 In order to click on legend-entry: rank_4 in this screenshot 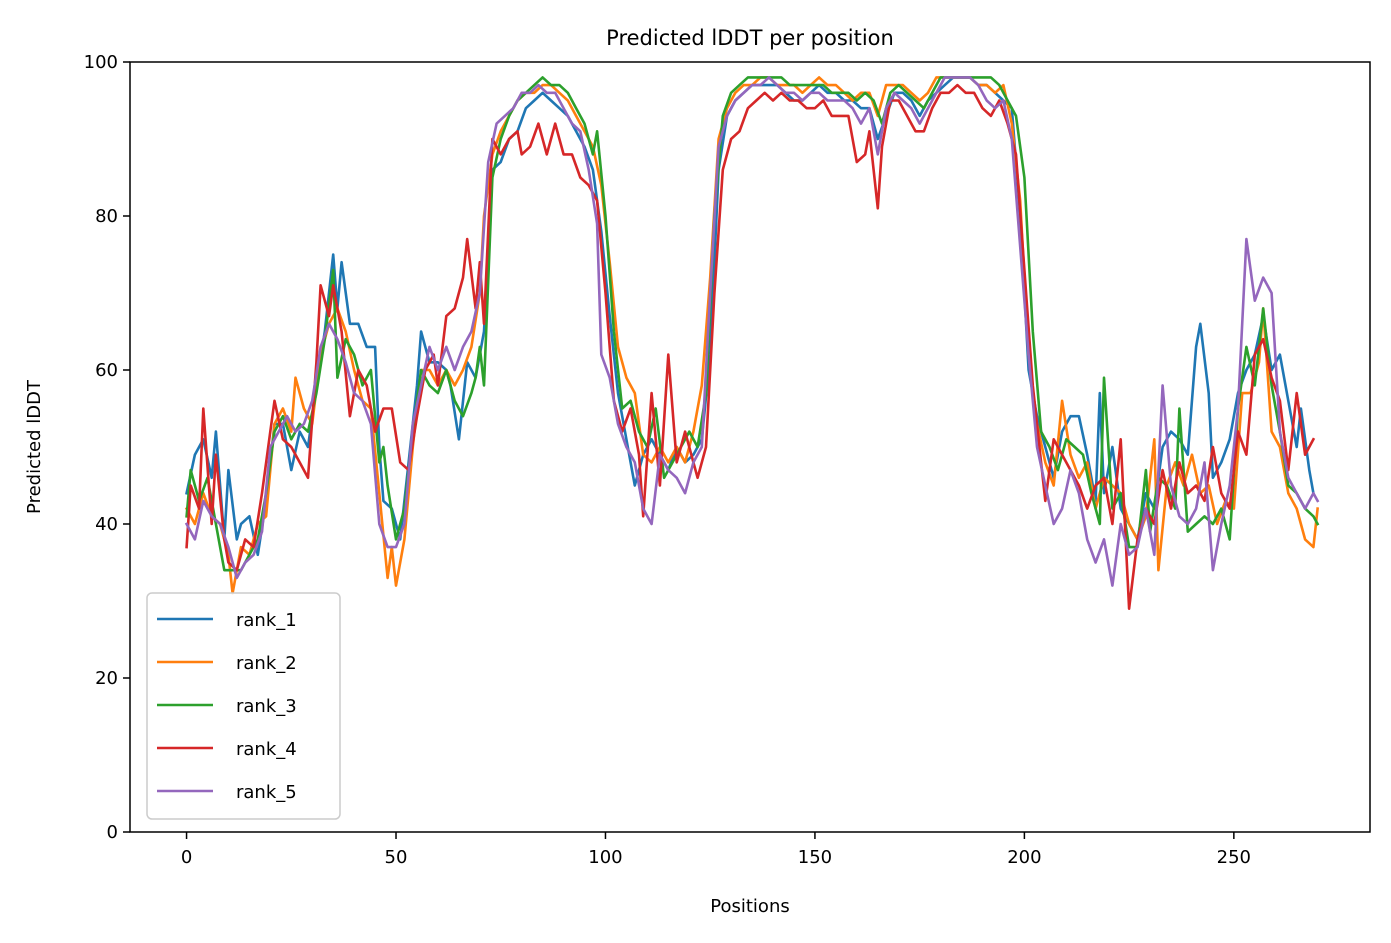, I will do `click(227, 749)`.